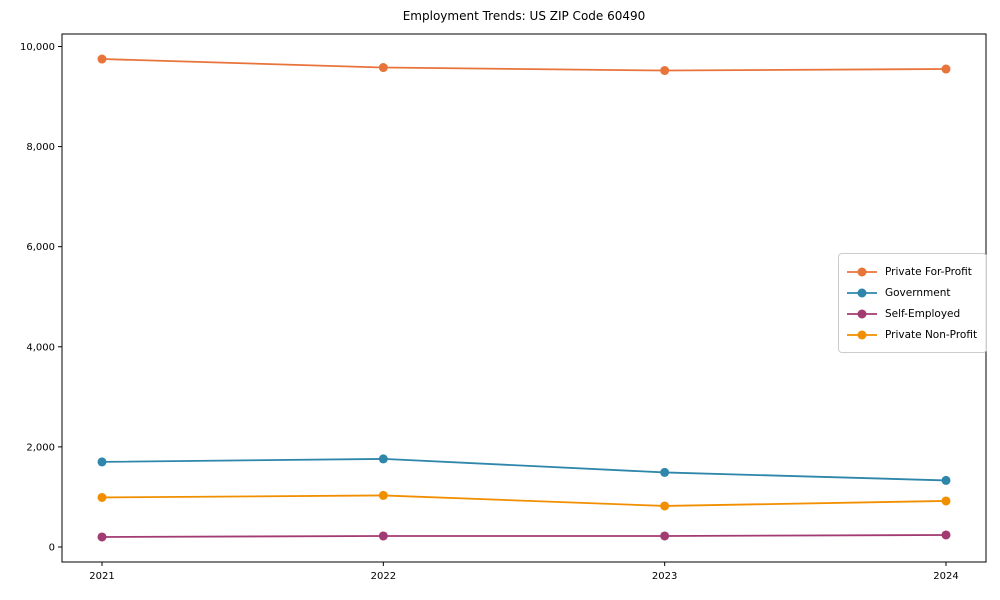  Describe the element at coordinates (102, 462) in the screenshot. I see `data-point-government-2021` at that location.